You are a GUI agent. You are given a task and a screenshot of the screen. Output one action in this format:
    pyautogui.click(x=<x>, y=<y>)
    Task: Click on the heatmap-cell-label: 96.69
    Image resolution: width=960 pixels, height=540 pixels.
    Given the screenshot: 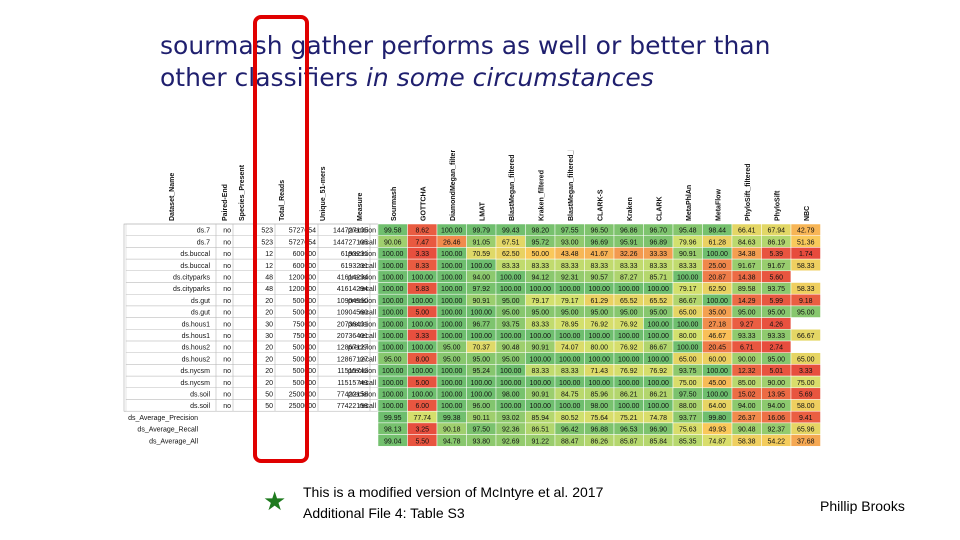 What is the action you would take?
    pyautogui.click(x=599, y=242)
    